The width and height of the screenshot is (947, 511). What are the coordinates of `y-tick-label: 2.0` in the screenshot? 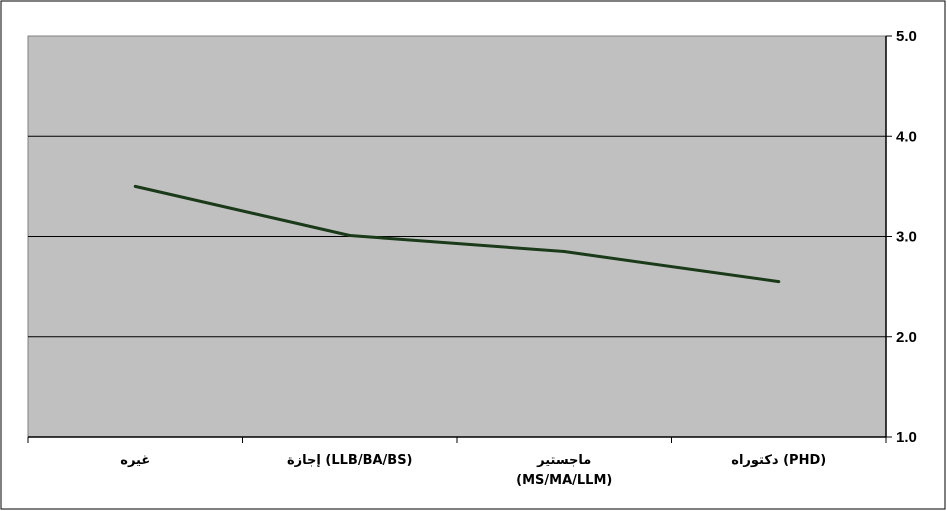 It's located at (906, 337).